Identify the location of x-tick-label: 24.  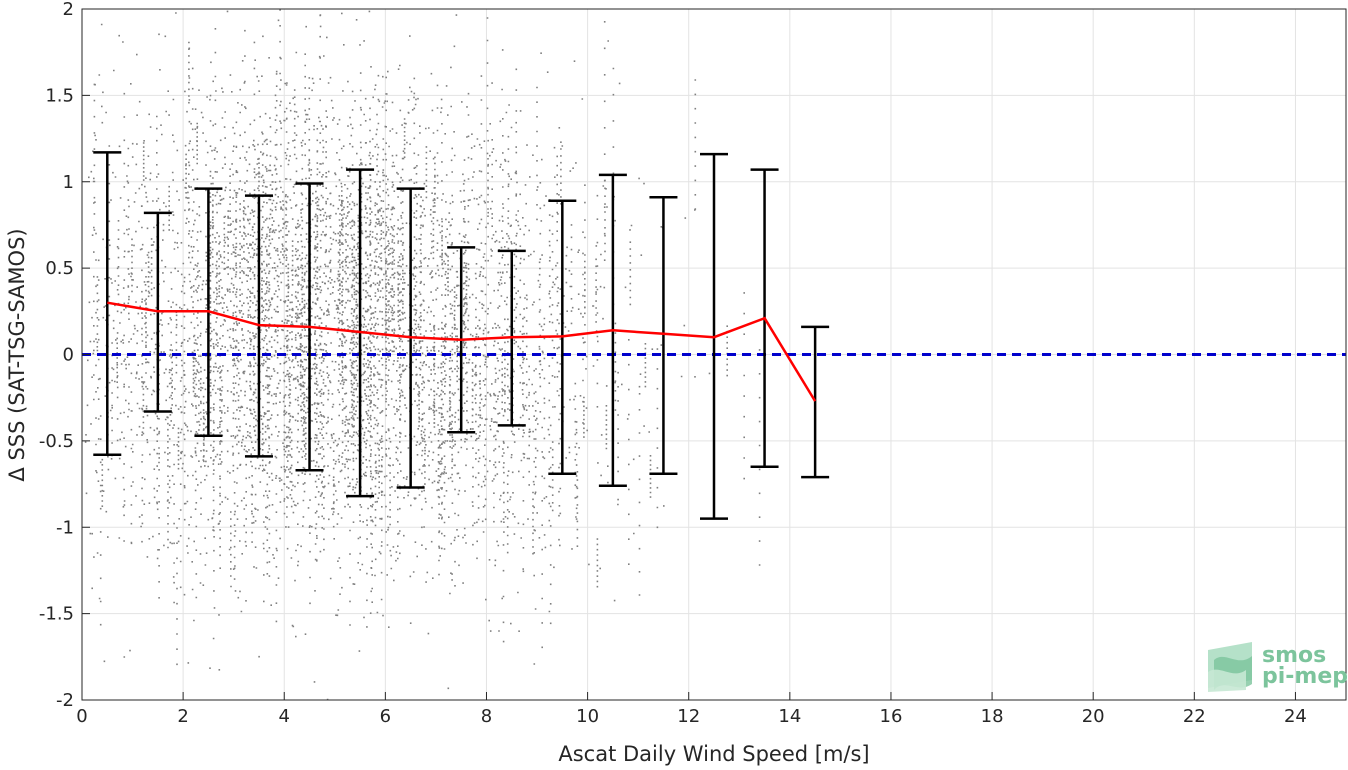
(1295, 716).